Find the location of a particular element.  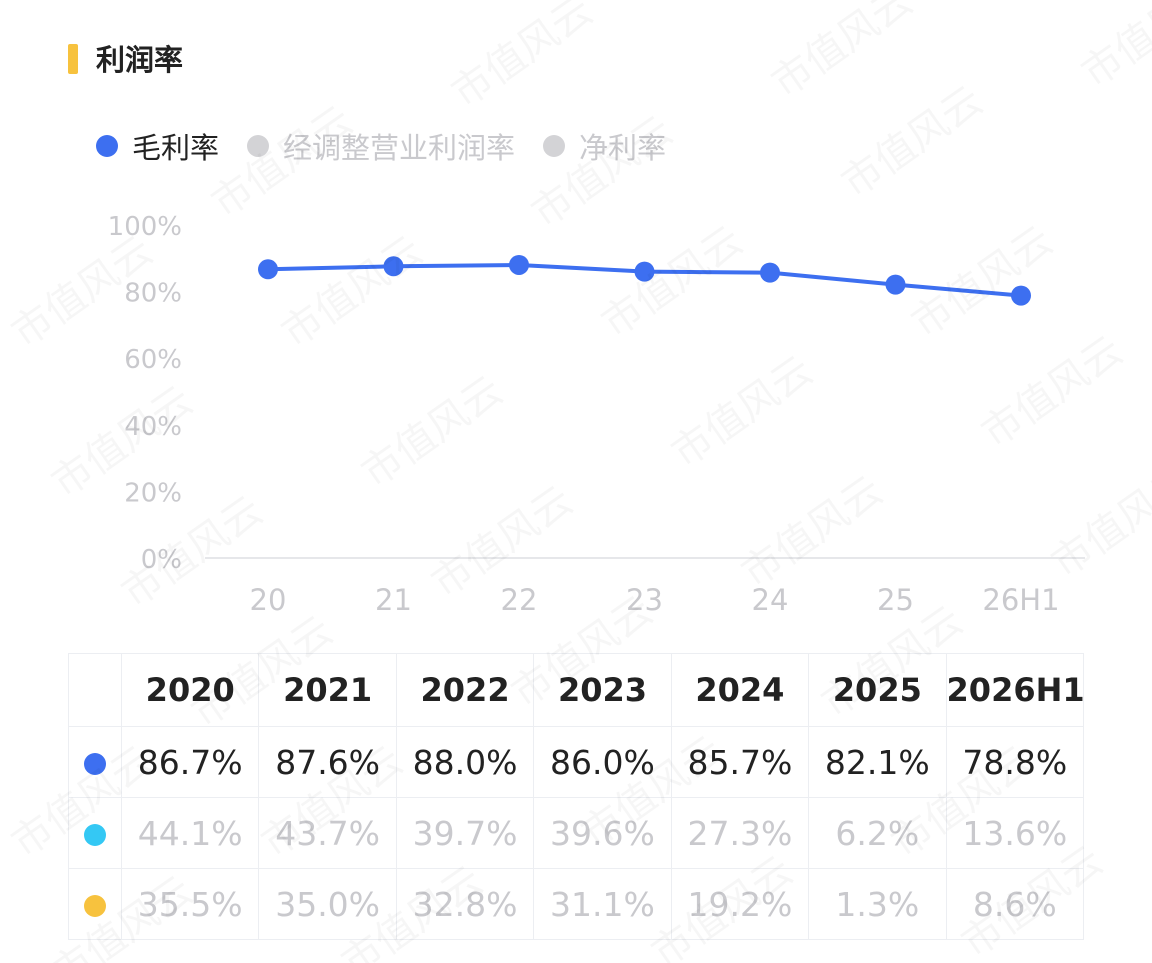

table-header-row: 2020 2021 2022 2023 2024 2025 2026H1 is located at coordinates (576, 690).